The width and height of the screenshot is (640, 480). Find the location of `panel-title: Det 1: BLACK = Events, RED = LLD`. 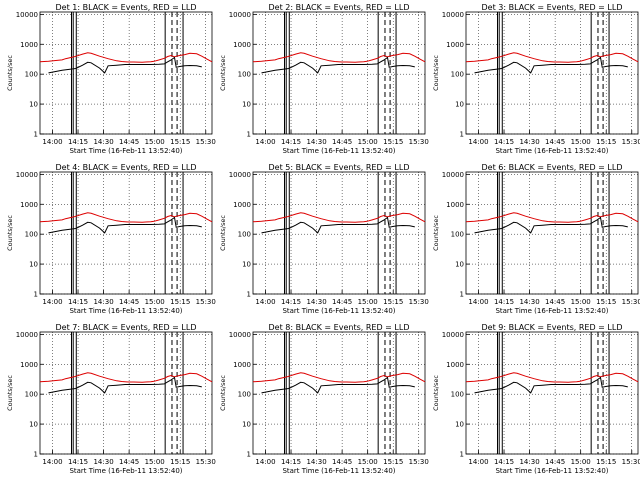

panel-title: Det 1: BLACK = Events, RED = LLD is located at coordinates (126, 7).